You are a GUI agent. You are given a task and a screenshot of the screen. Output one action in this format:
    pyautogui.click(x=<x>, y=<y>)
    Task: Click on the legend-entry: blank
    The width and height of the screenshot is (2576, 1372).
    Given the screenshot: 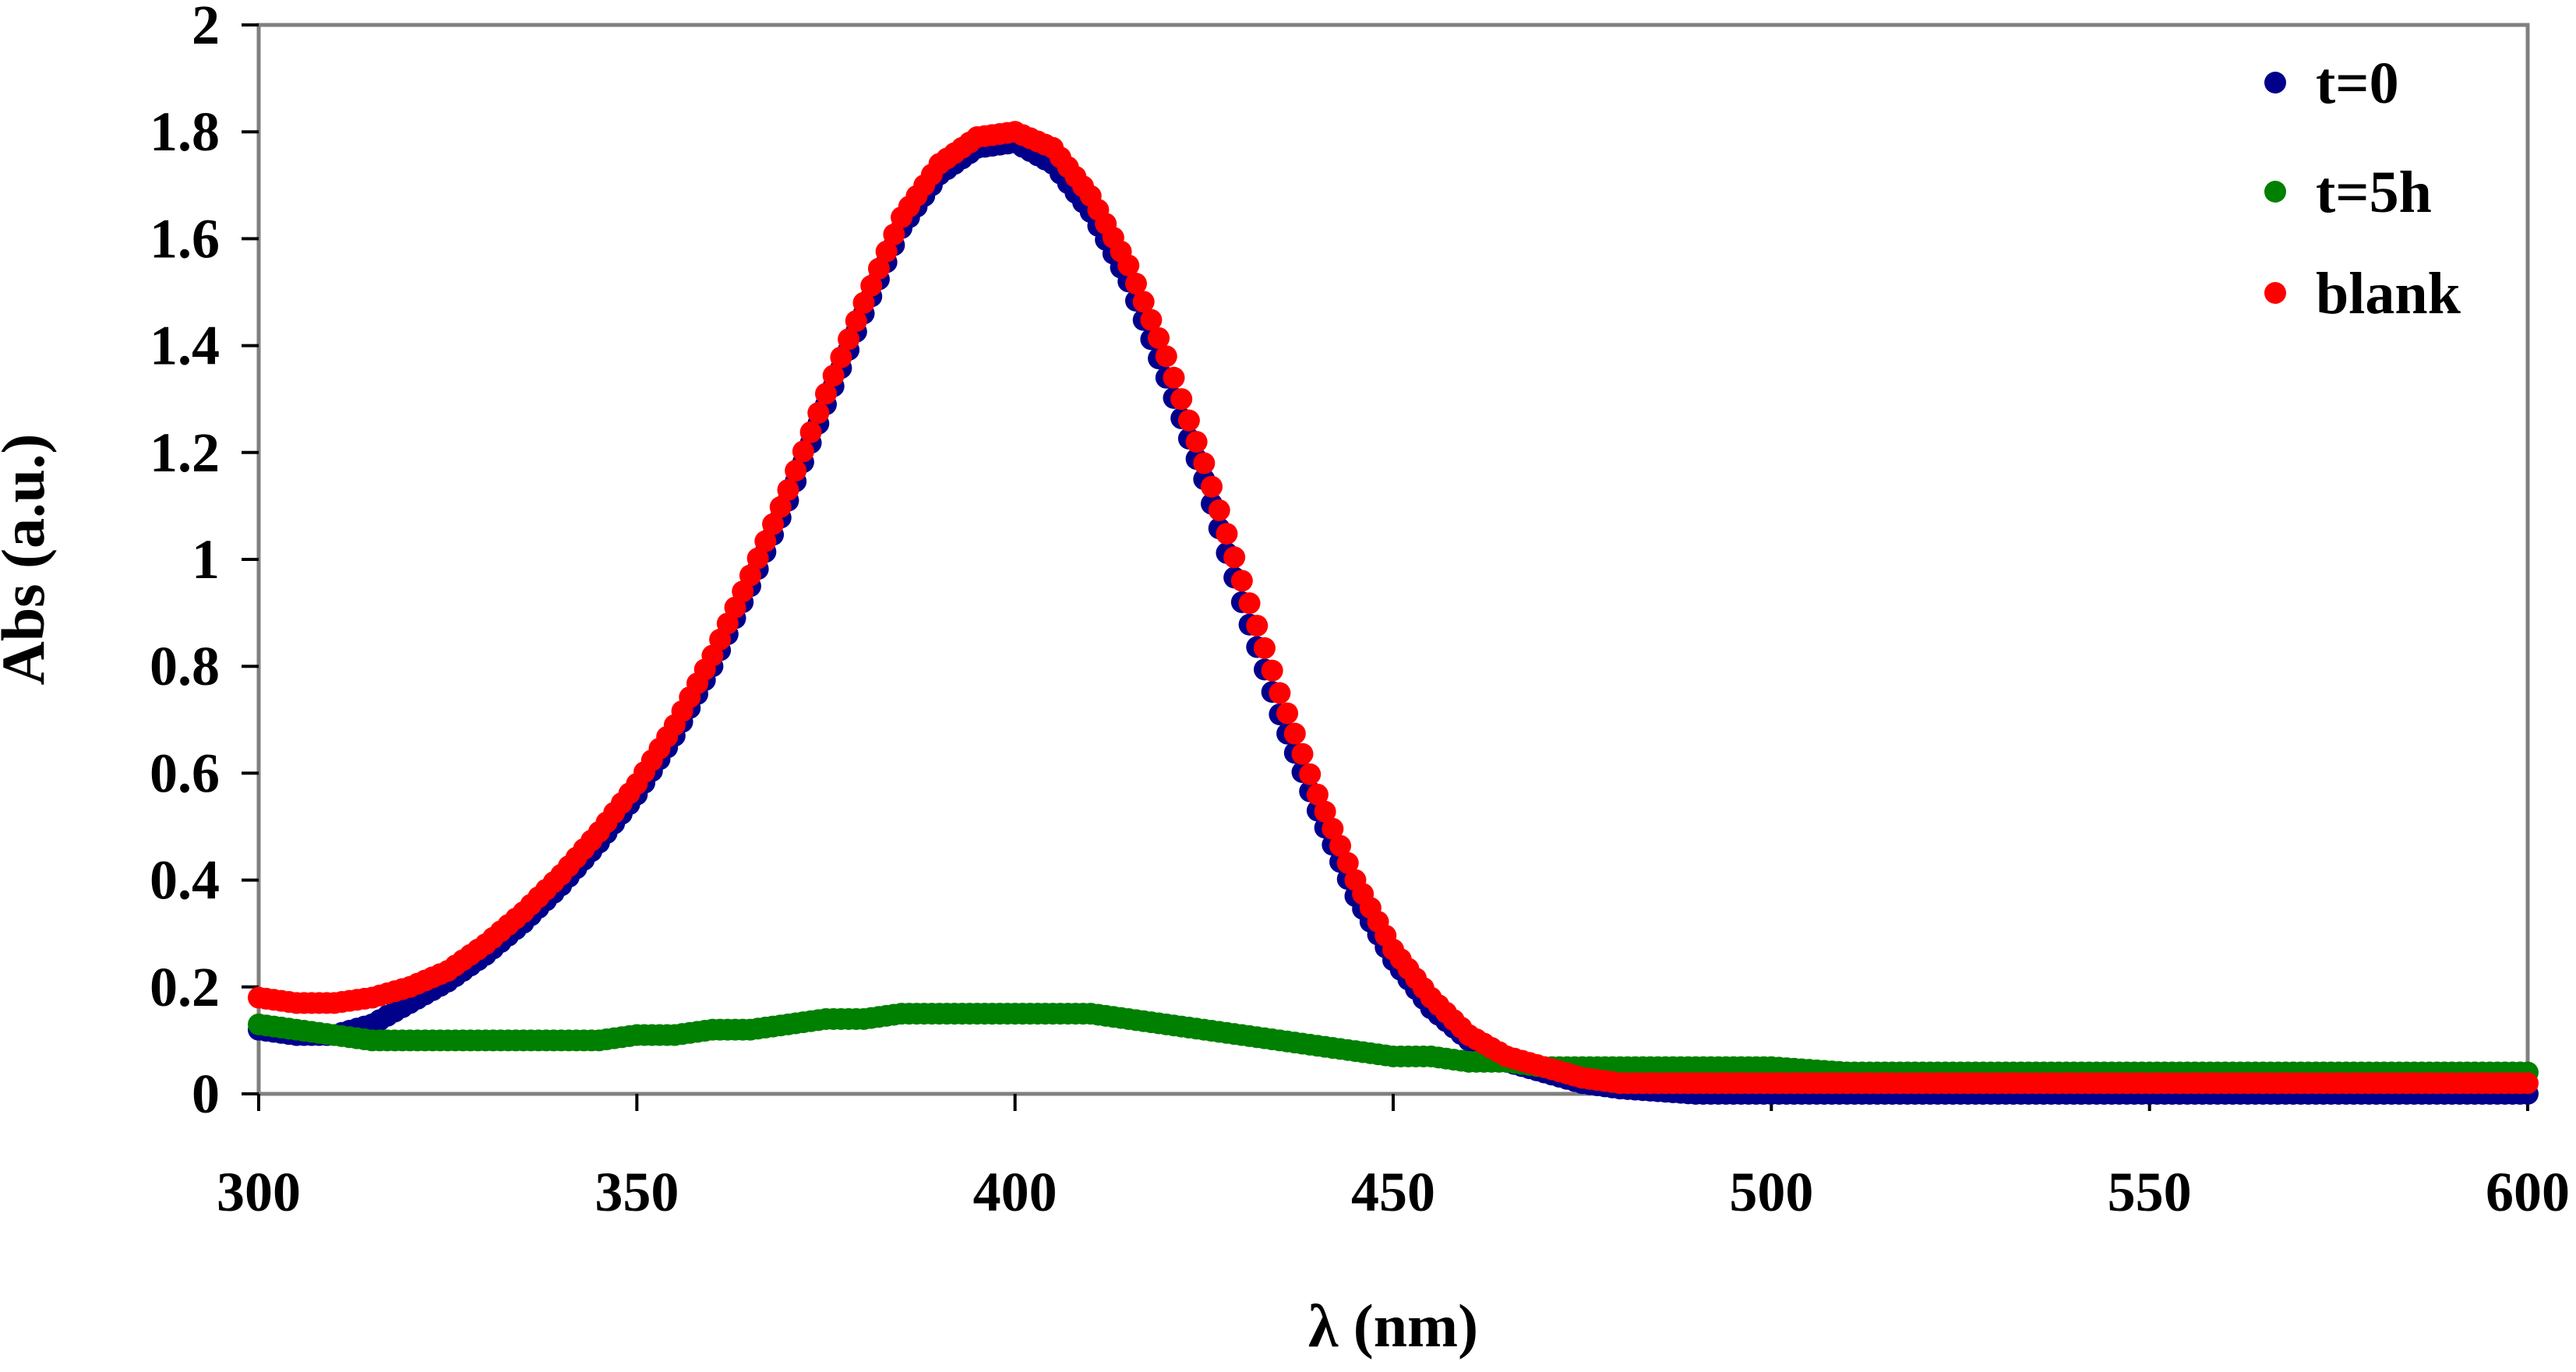 What is the action you would take?
    pyautogui.click(x=2362, y=293)
    